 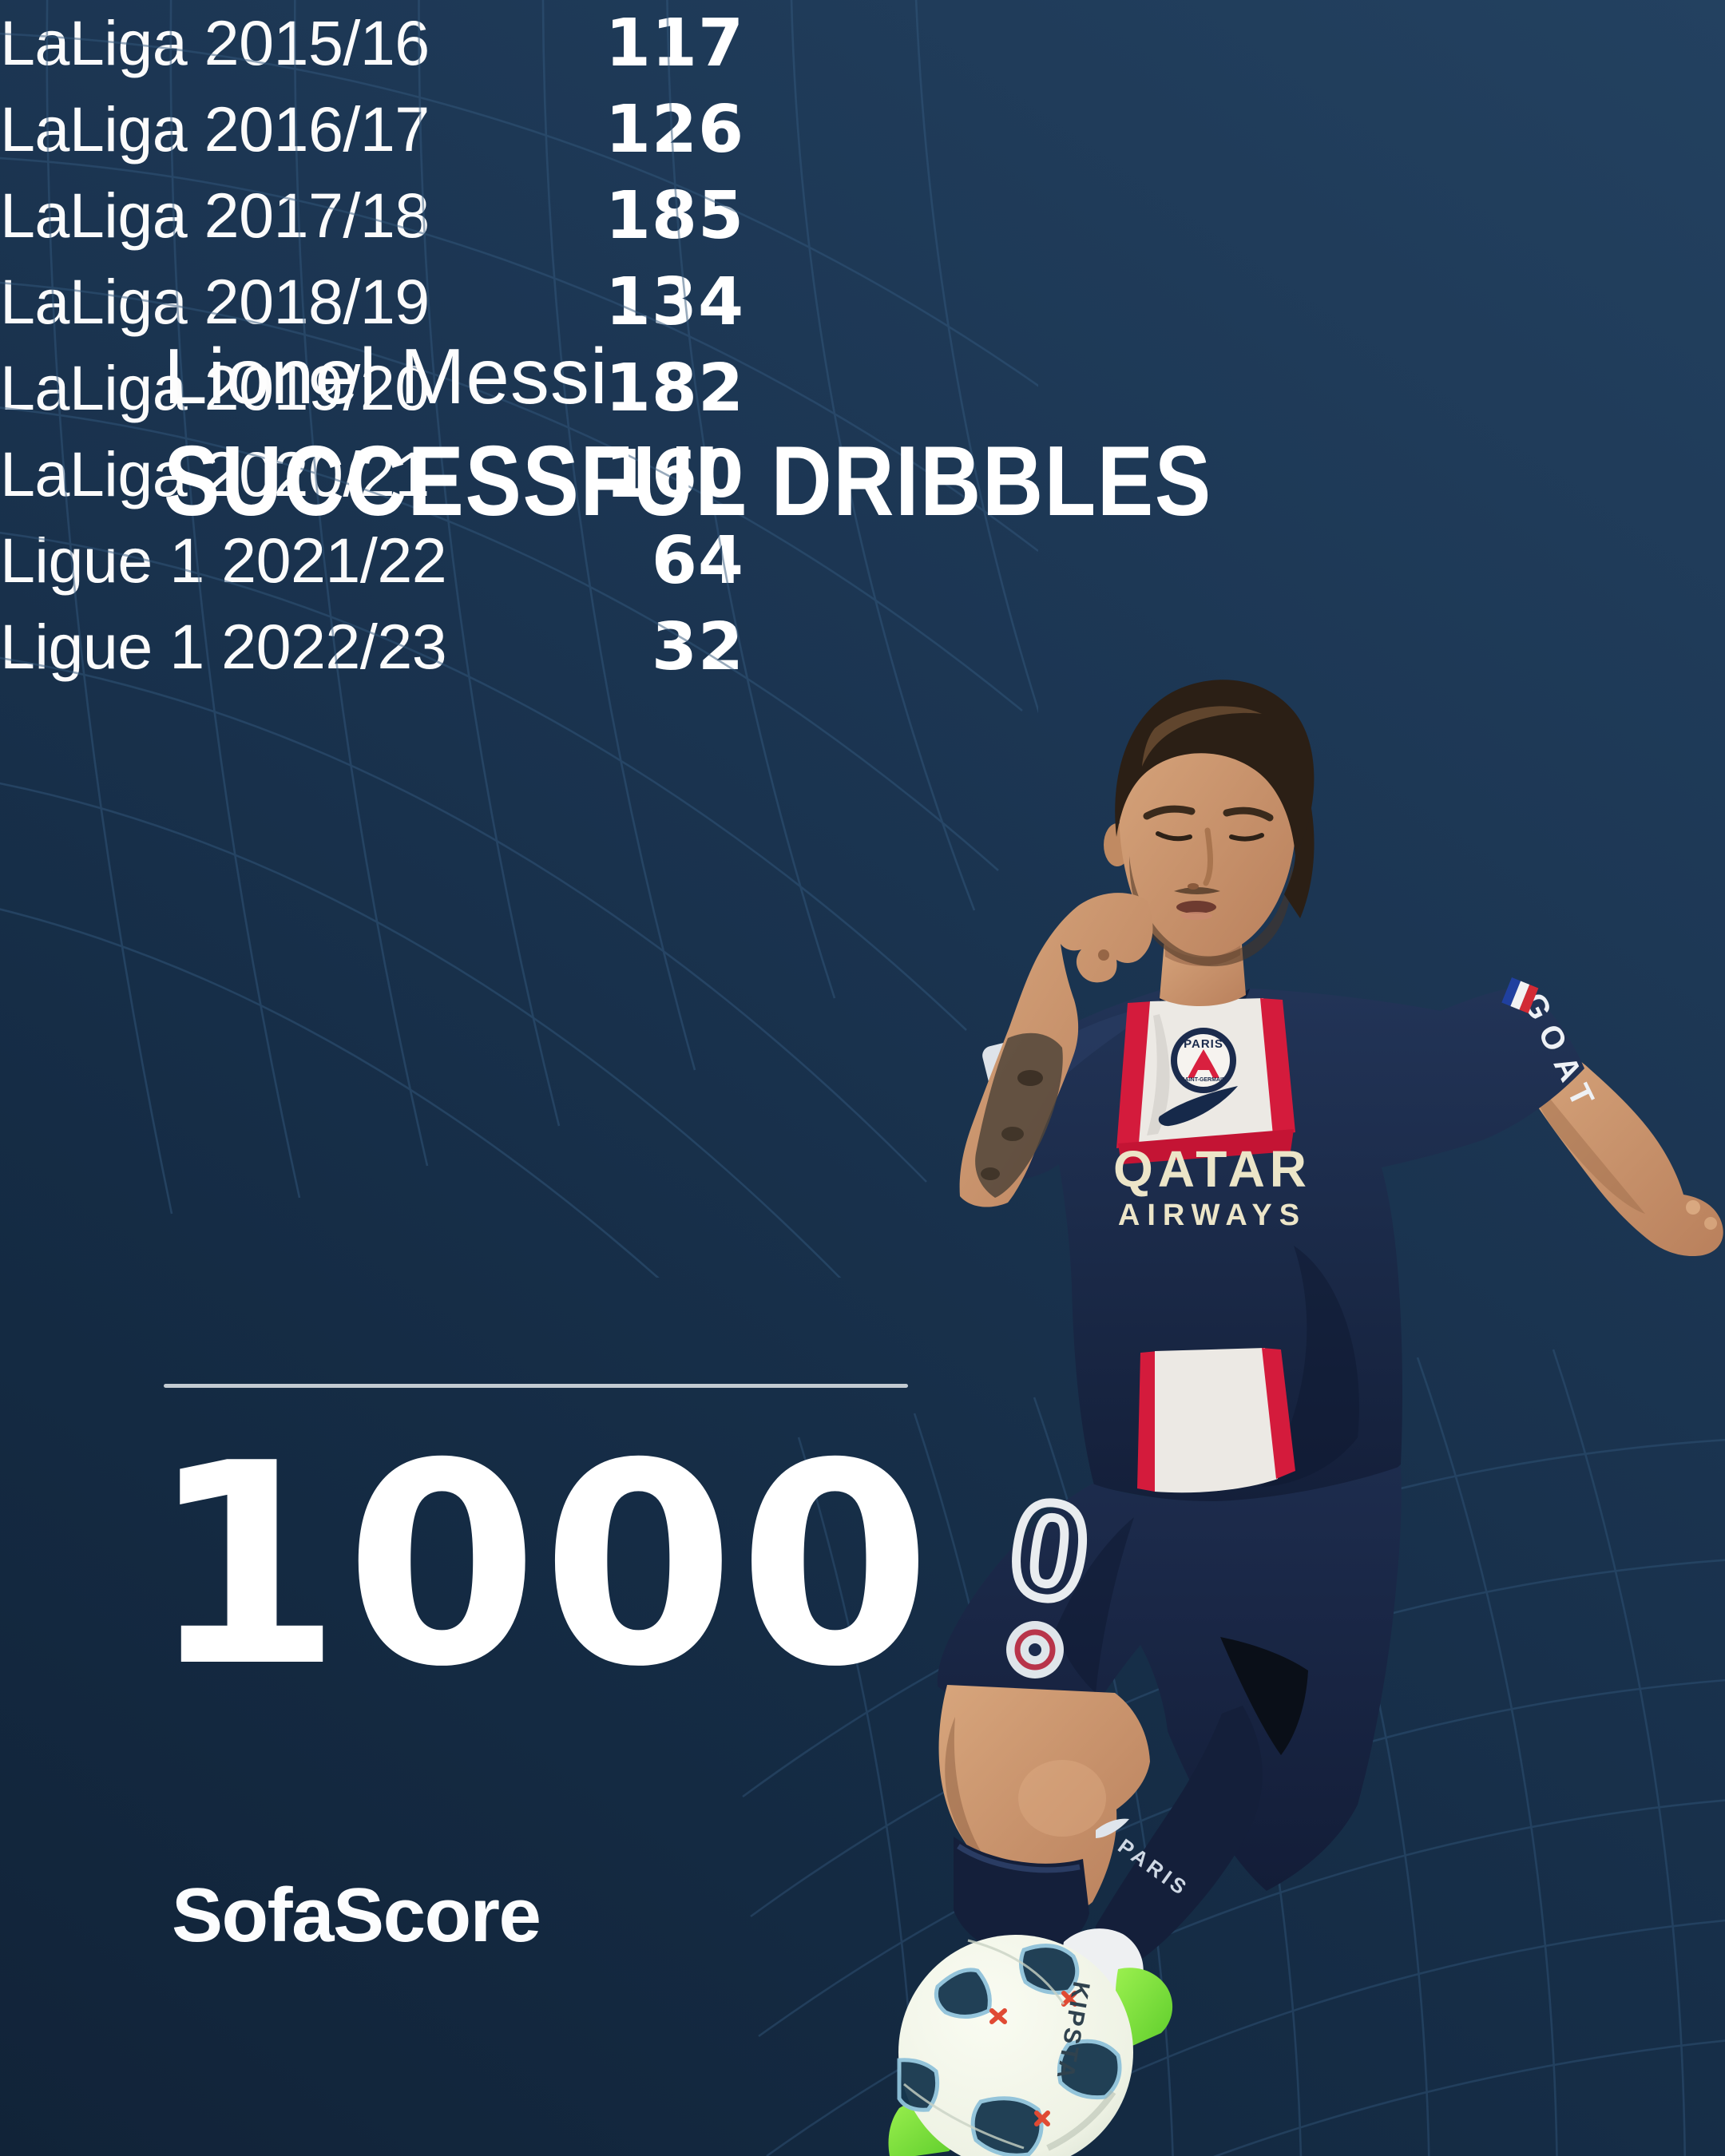 What do you see at coordinates (215, 215) in the screenshot?
I see `stat-label: LaLiga 2017/18` at bounding box center [215, 215].